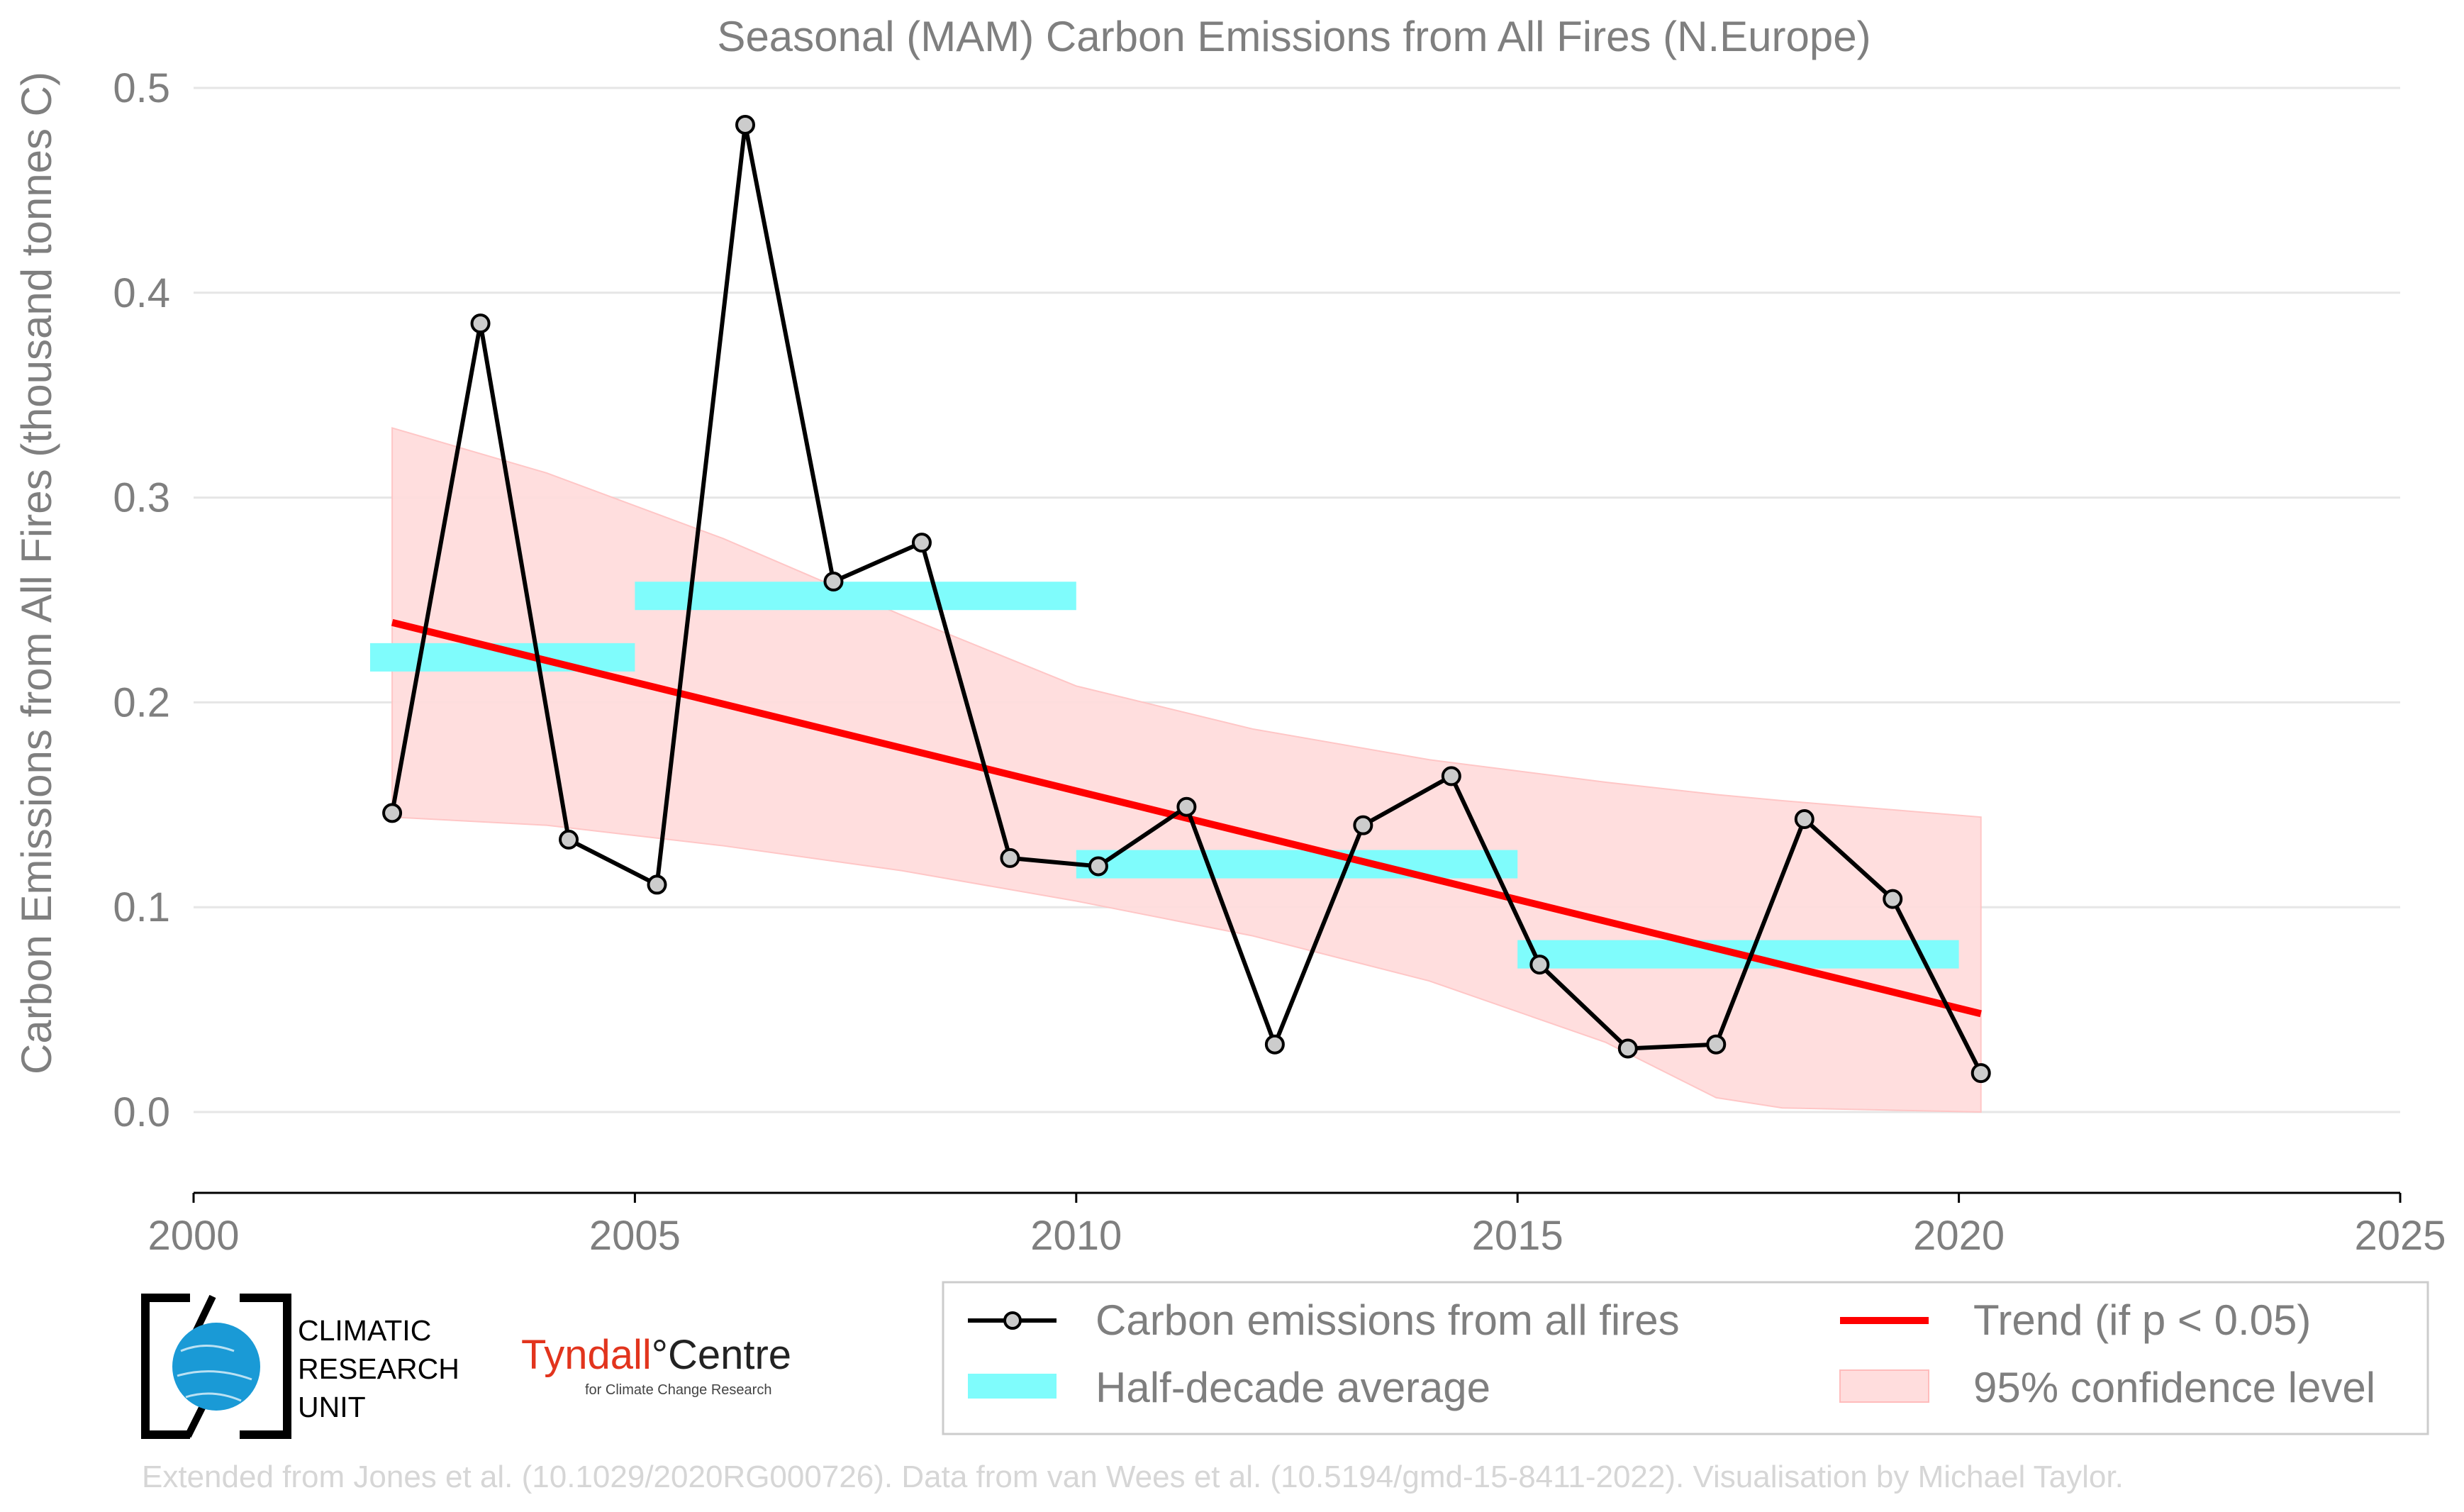 This screenshot has height=1512, width=2464. Describe the element at coordinates (265, 1366) in the screenshot. I see `cru-bracket-right` at that location.